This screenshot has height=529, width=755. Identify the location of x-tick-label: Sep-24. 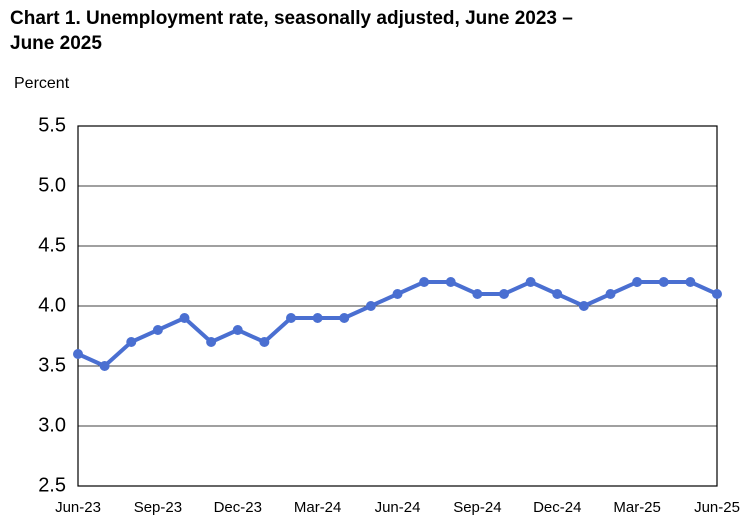
(477, 507).